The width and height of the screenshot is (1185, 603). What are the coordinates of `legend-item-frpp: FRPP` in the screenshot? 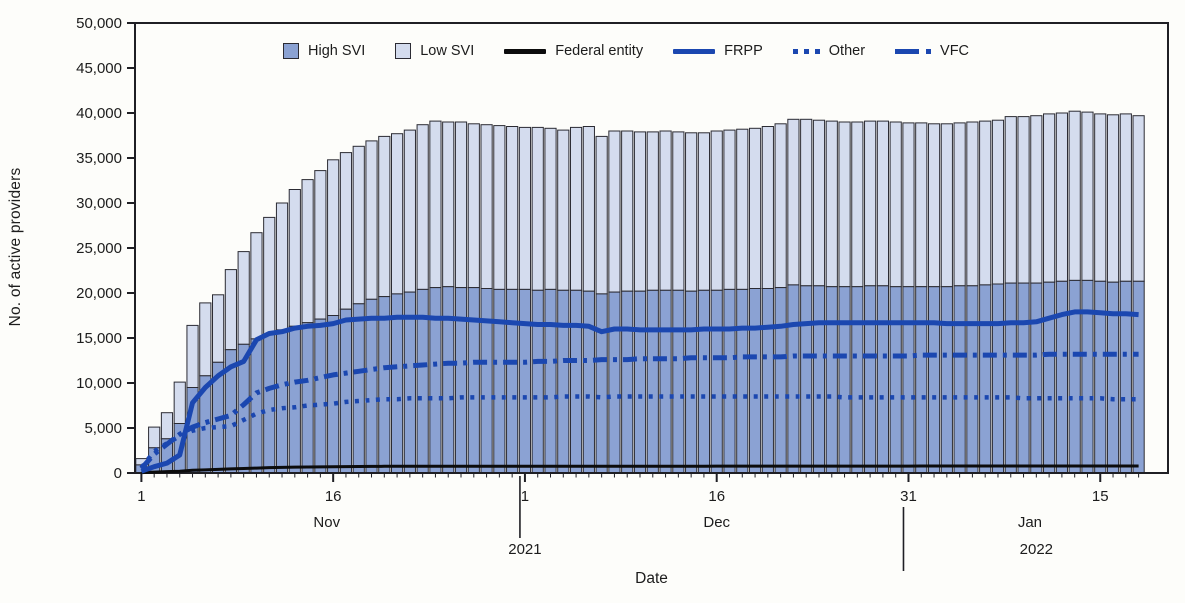 It's located at (718, 51).